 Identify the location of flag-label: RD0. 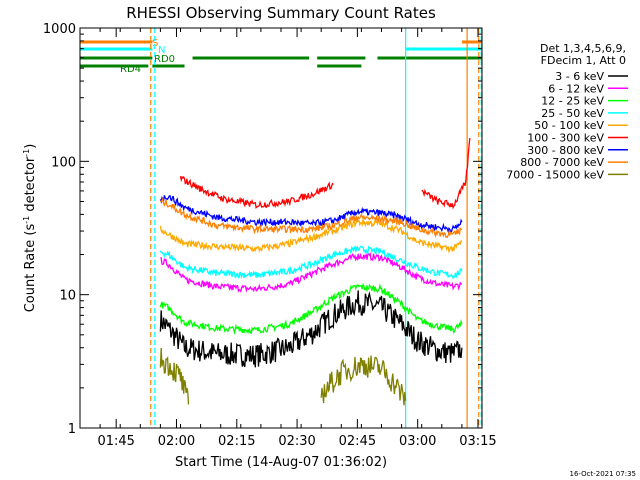
(164, 59).